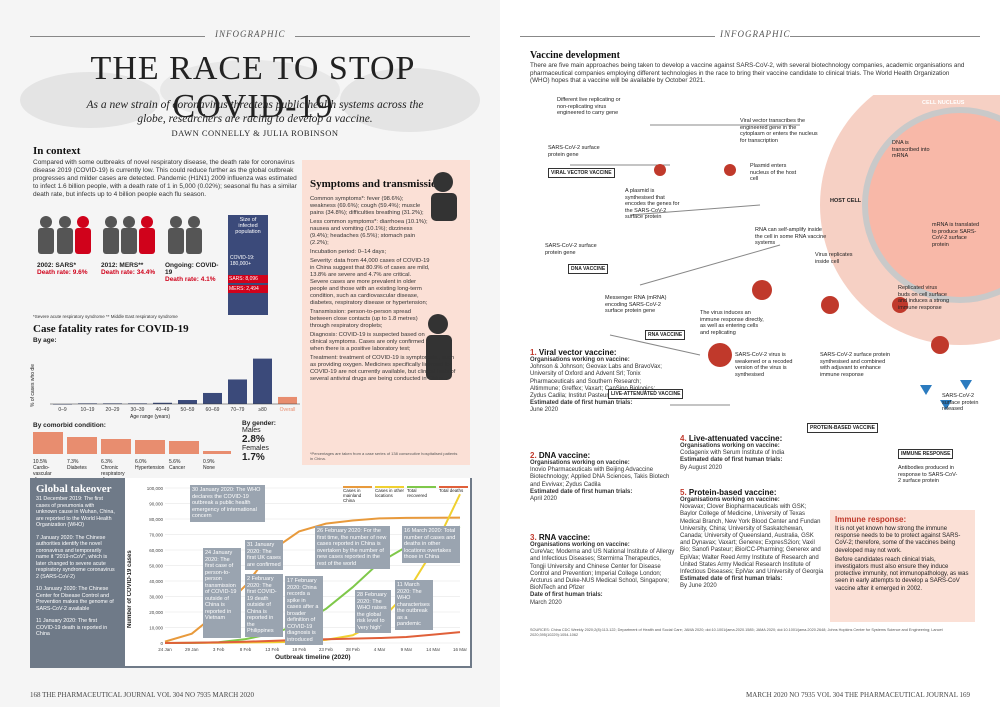 The width and height of the screenshot is (1000, 707). What do you see at coordinates (62, 269) in the screenshot?
I see `outbreak-sars: 2002: SARS* Death rate: 9.6%` at bounding box center [62, 269].